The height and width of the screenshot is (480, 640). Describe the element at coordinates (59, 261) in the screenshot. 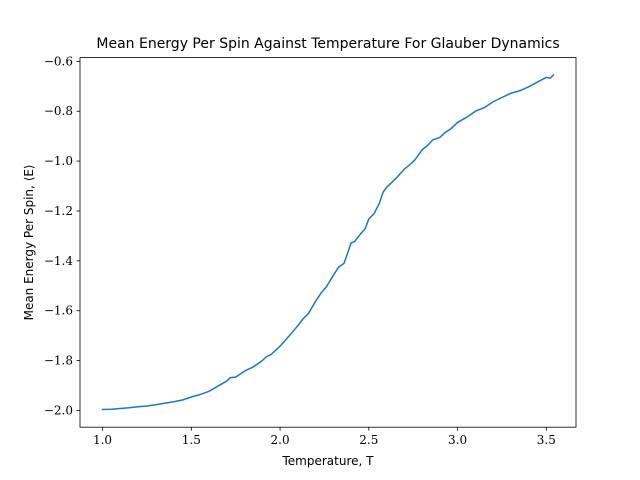

I see `y-tick-label: −1.4` at that location.